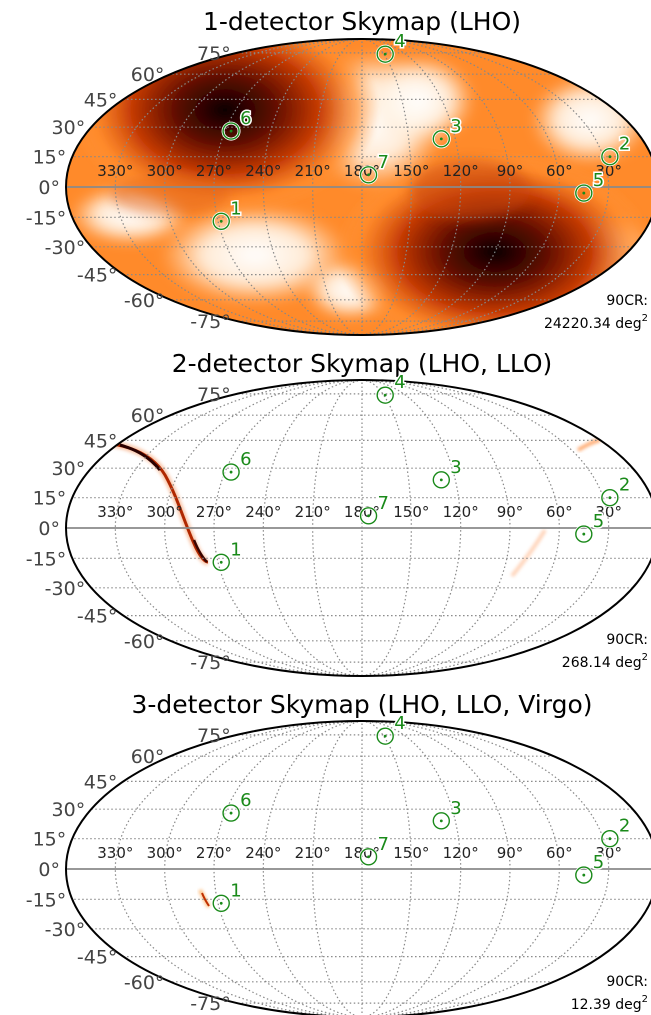 The width and height of the screenshot is (651, 1015). Describe the element at coordinates (361, 704) in the screenshot. I see `panel-3-title: 3-detector Skymap (LHO, LLO, Virgo)` at that location.